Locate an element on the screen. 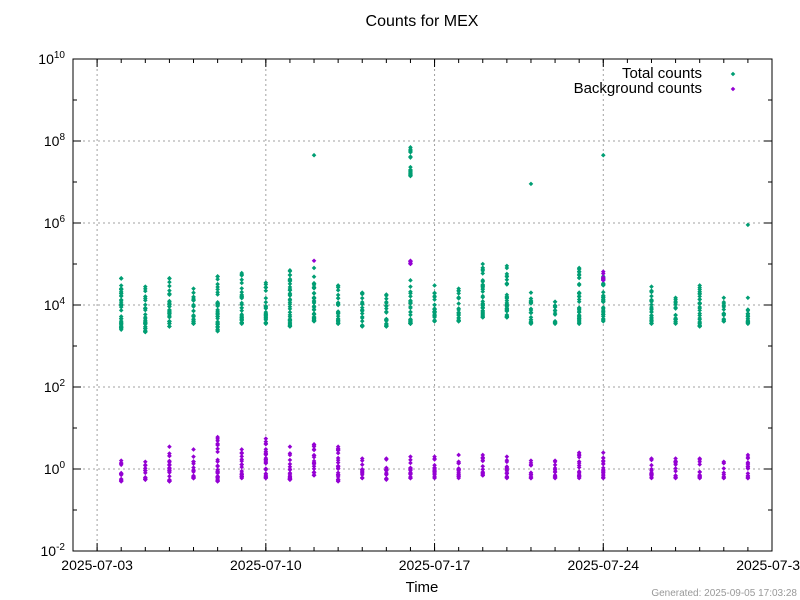  legend-marker-background-counts is located at coordinates (733, 89).